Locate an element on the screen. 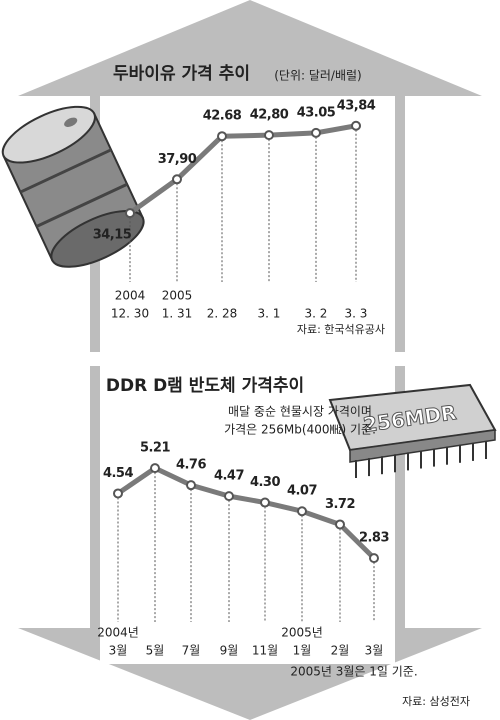  value-label: 3.72 is located at coordinates (340, 504).